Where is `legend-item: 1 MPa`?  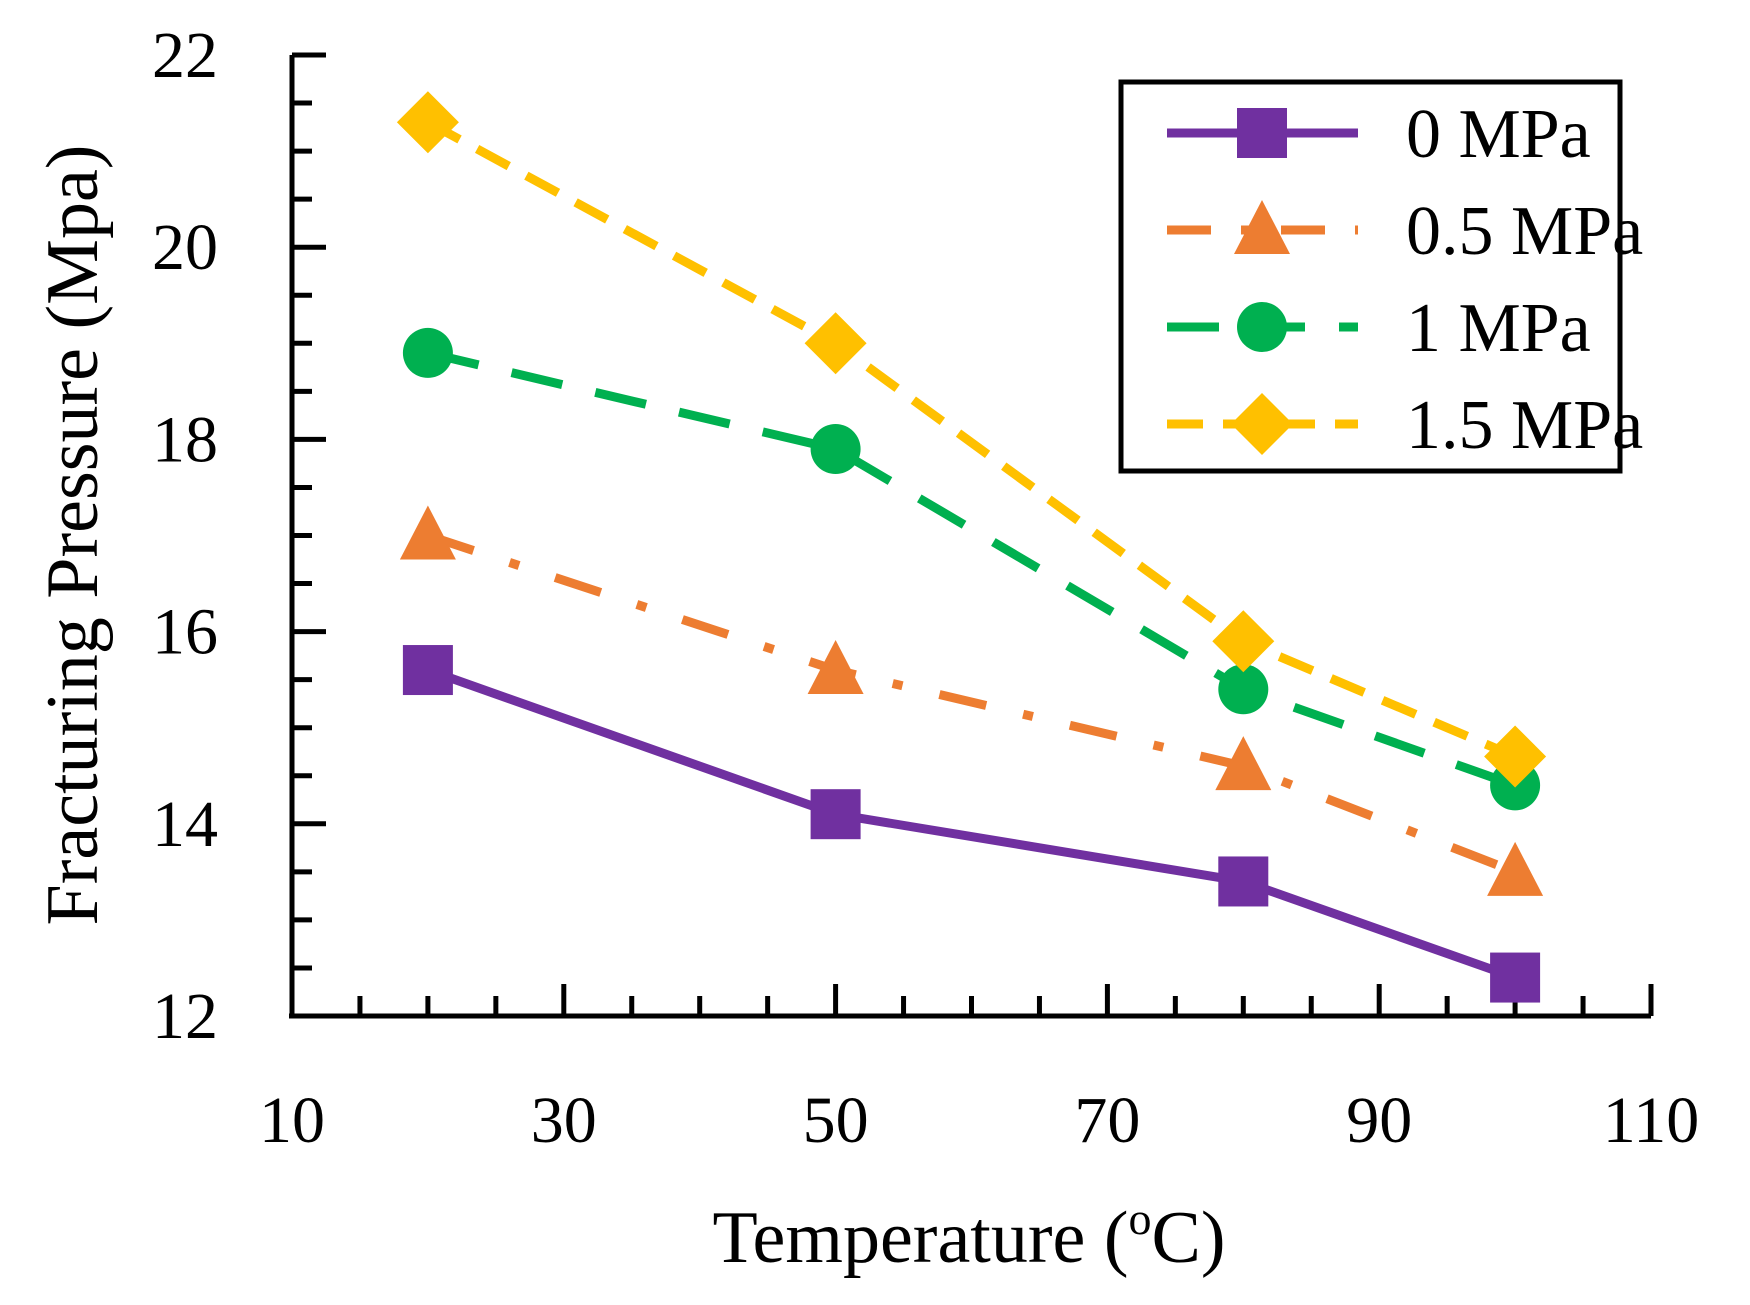
legend-item: 1 MPa is located at coordinates (1379, 328).